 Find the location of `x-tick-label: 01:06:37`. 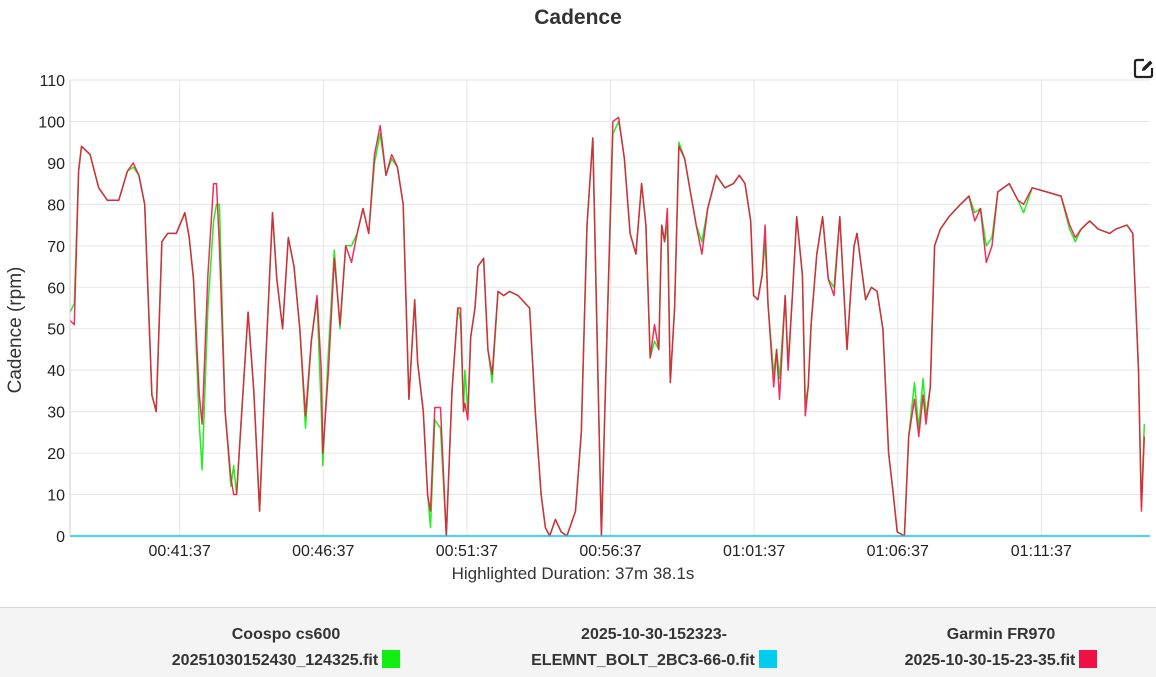

x-tick-label: 01:06:37 is located at coordinates (898, 551).